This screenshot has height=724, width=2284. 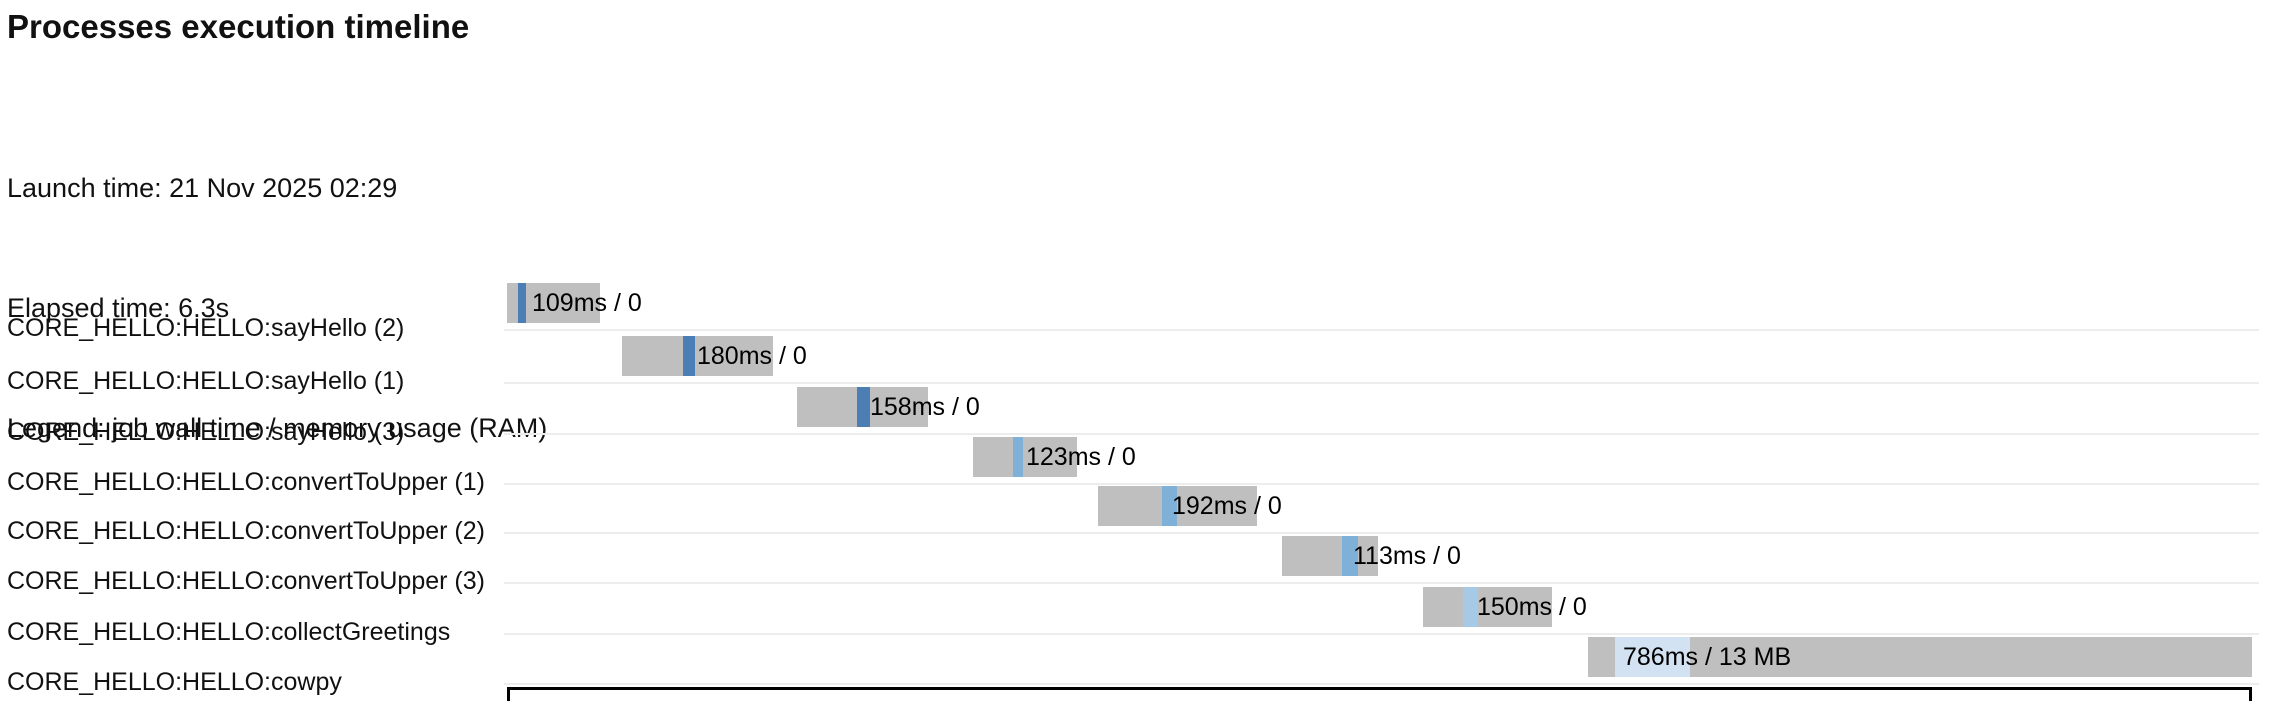 I want to click on page-title: Processes execution timeline, so click(x=238, y=26).